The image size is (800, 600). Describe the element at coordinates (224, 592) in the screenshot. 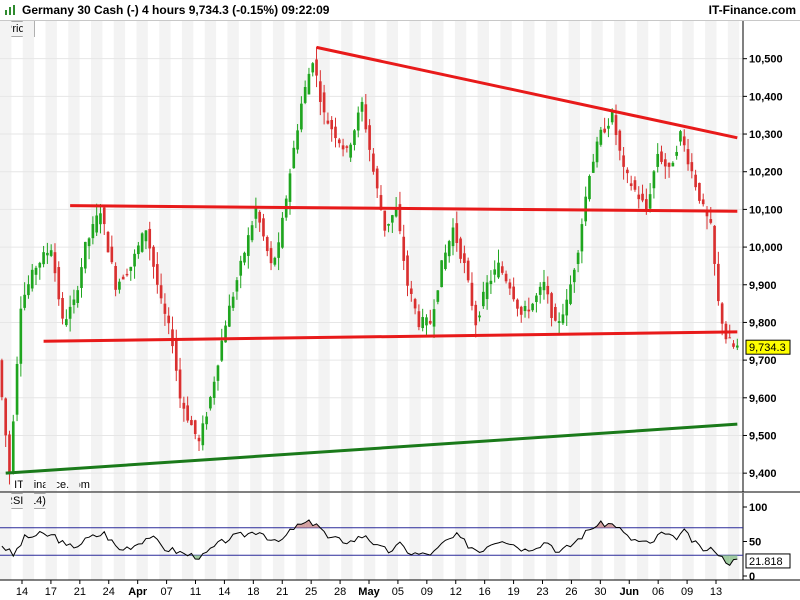

I see `x-tick-label: 14` at that location.